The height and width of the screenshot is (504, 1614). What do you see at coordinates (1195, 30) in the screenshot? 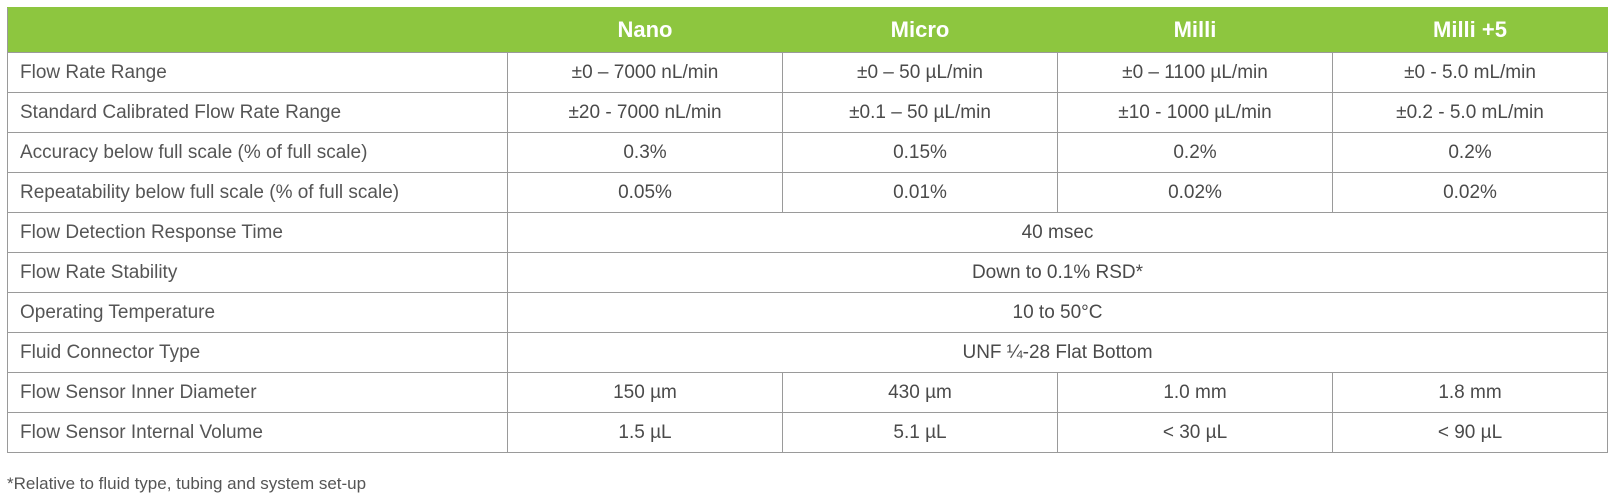
I see `header-milli: Milli` at bounding box center [1195, 30].